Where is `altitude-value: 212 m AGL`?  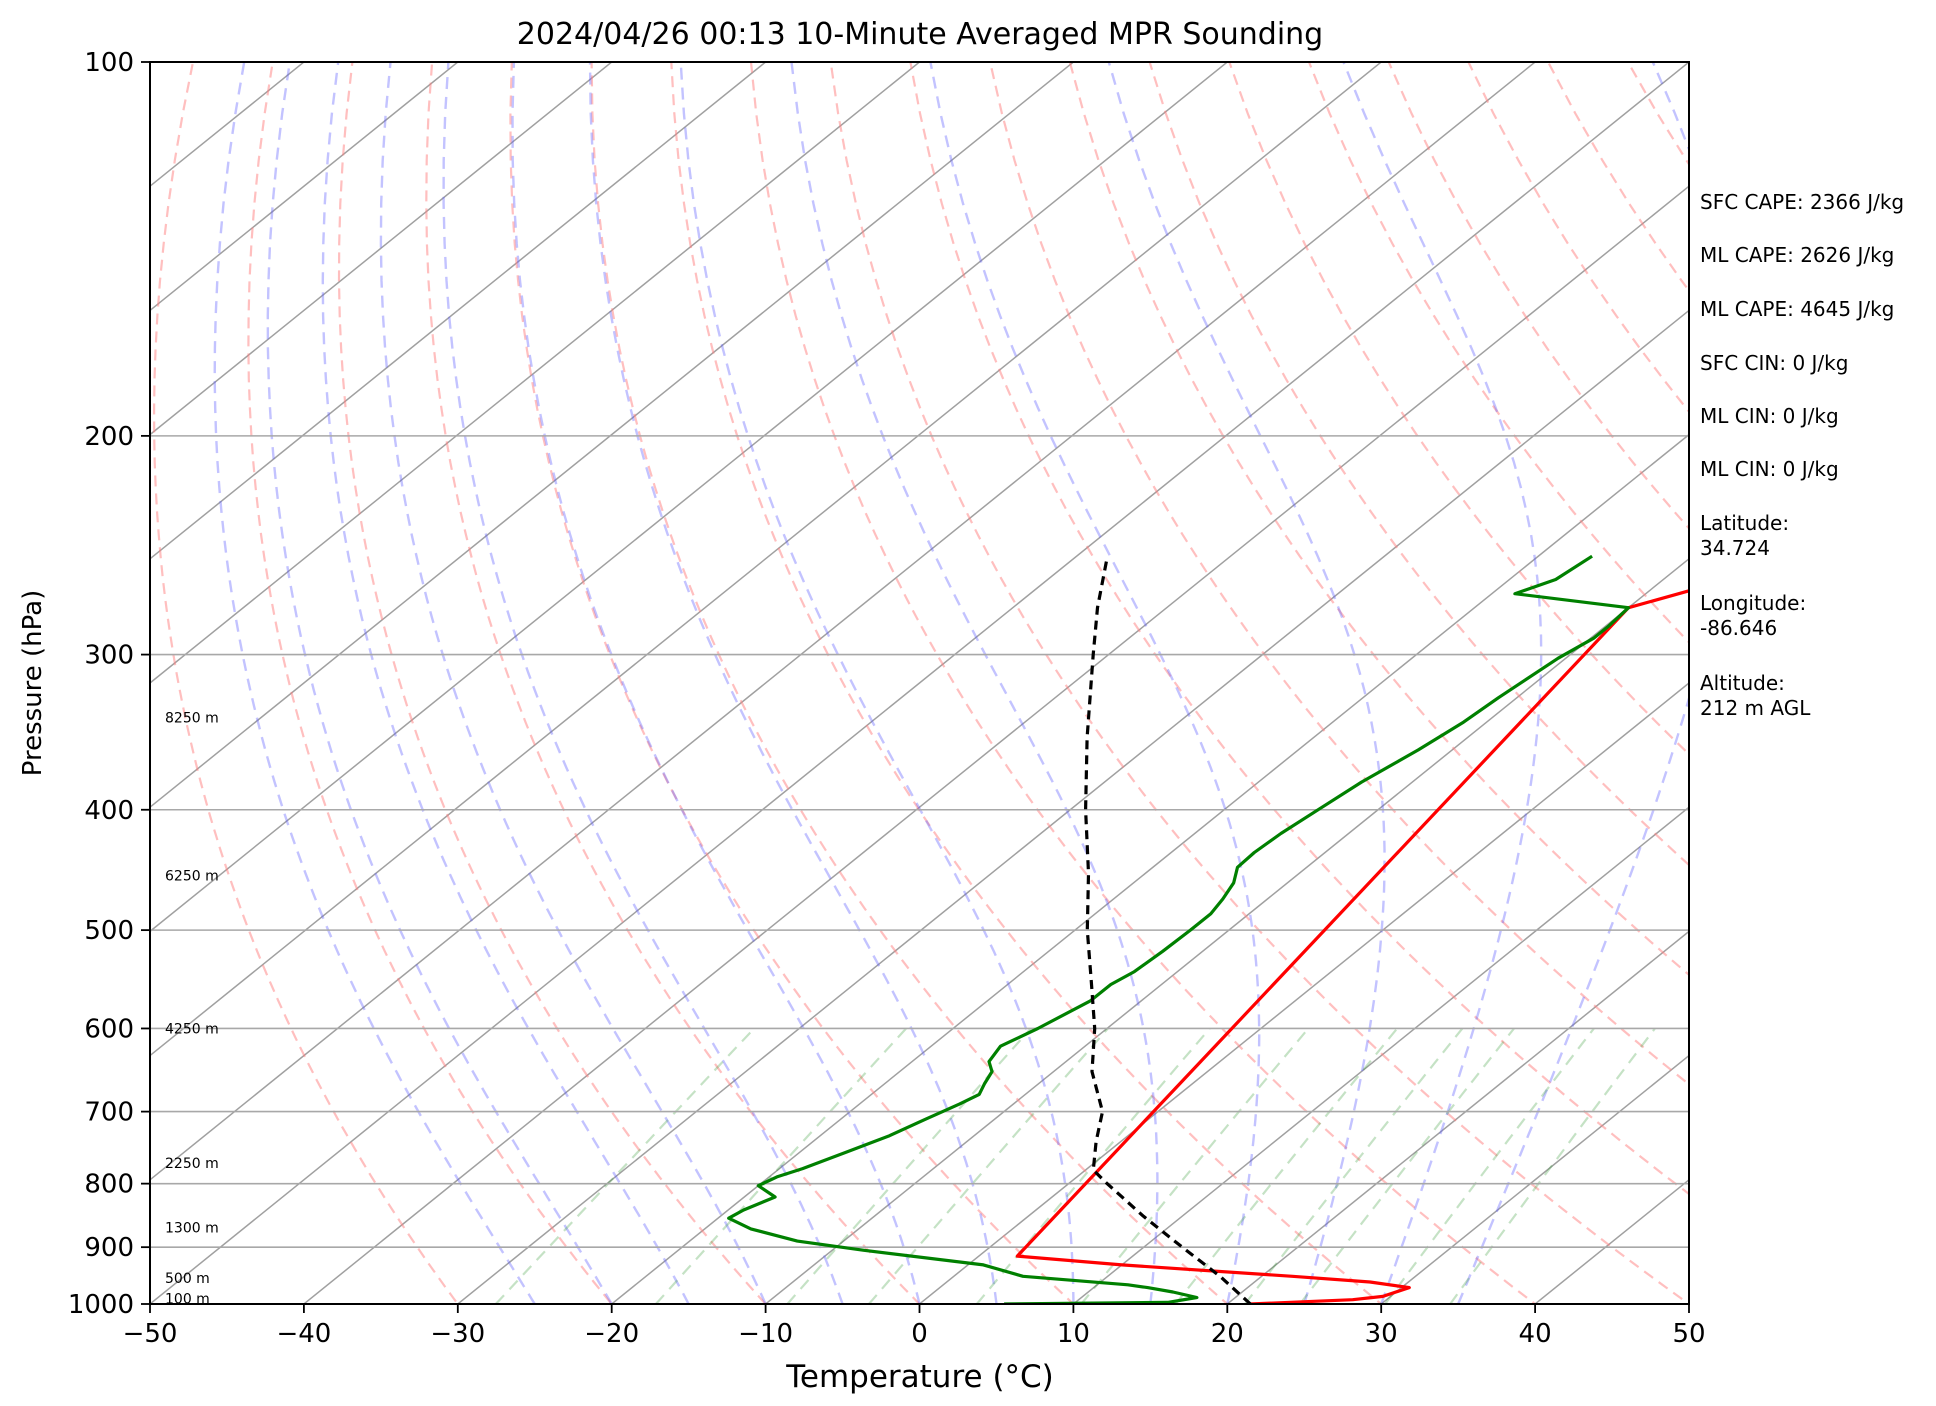 altitude-value: 212 m AGL is located at coordinates (1755, 708).